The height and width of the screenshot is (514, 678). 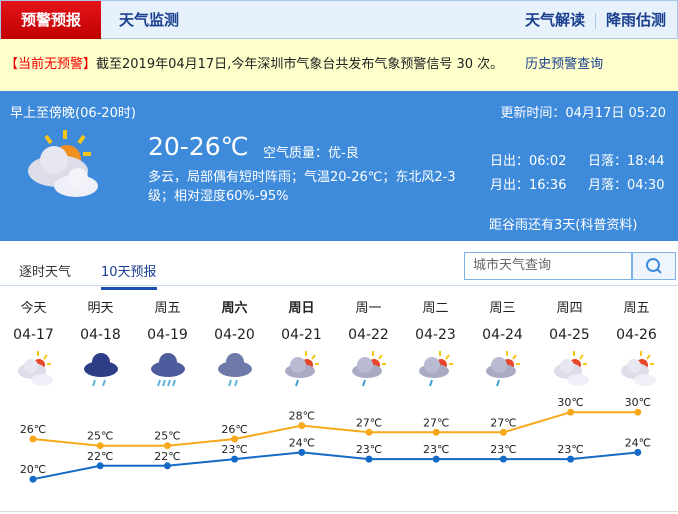 I want to click on city-search-input: 城市天气查询, so click(x=548, y=266).